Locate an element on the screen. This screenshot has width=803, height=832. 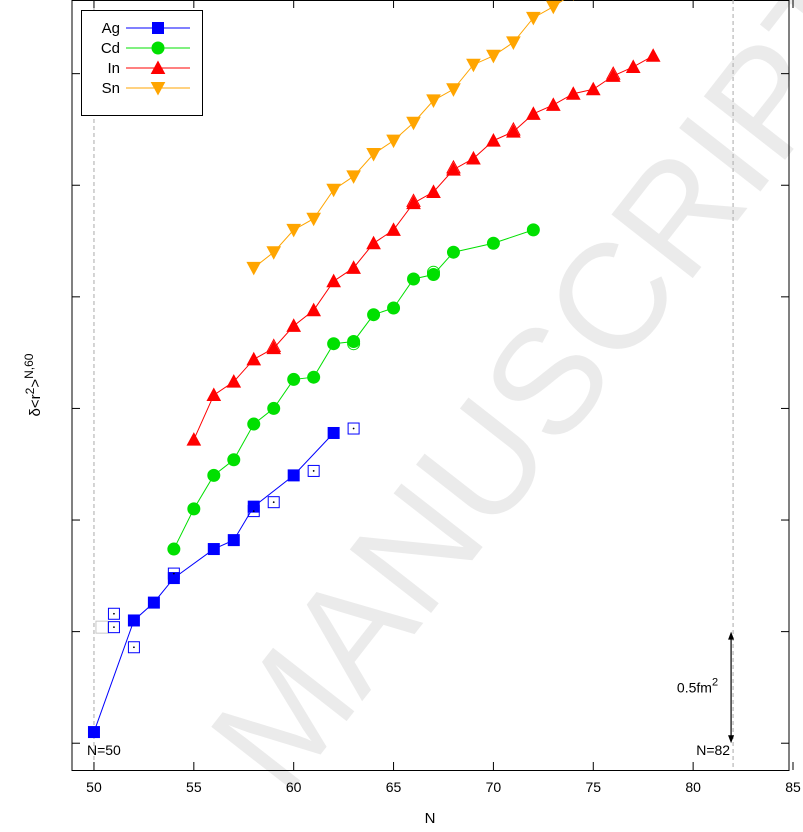
y-label-part: δ<r is located at coordinates (35, 405).